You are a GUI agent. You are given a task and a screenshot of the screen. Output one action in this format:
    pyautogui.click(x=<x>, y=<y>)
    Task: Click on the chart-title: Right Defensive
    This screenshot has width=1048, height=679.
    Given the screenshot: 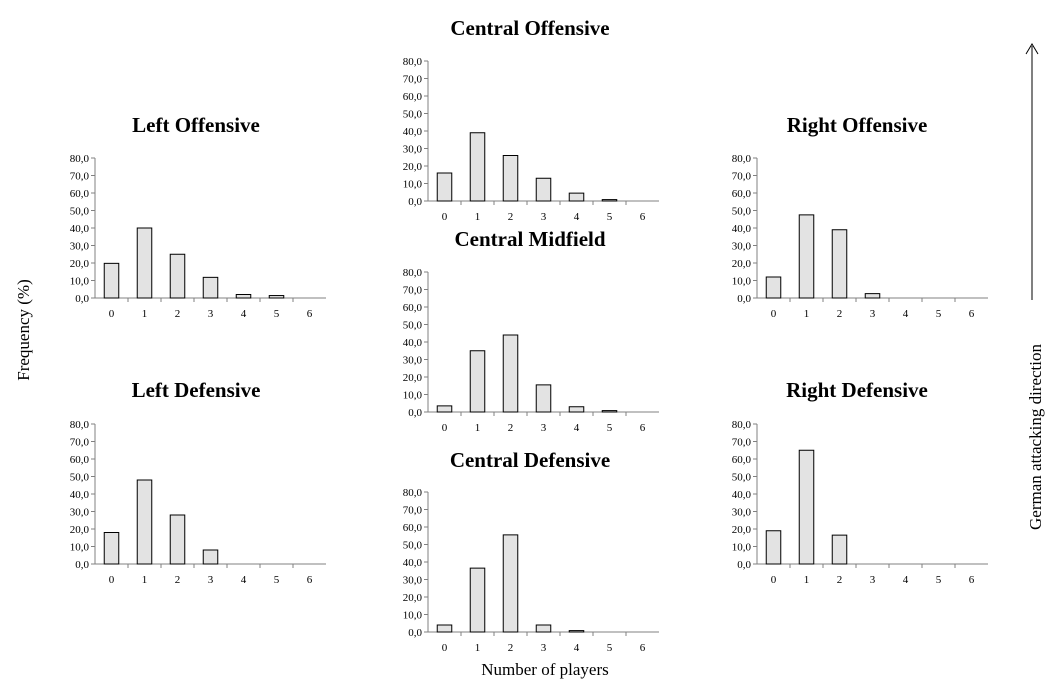 What is the action you would take?
    pyautogui.click(x=857, y=390)
    